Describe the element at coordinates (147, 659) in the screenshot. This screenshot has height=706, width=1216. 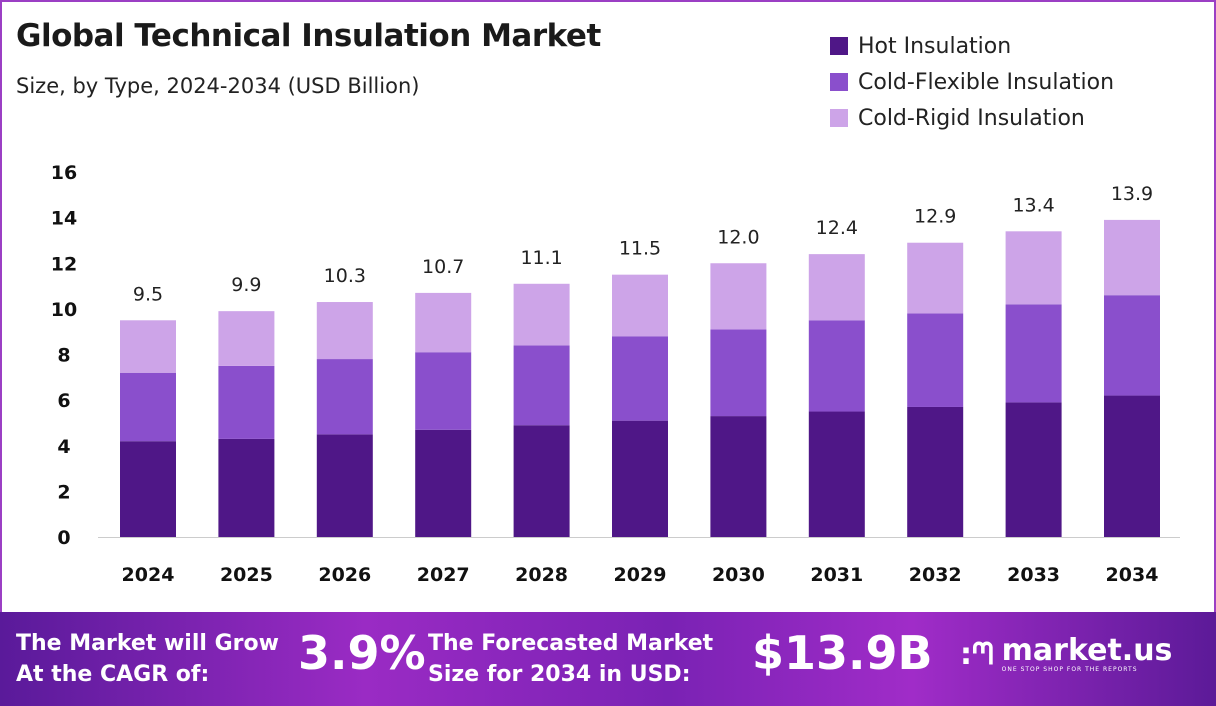
I see `cagr-label: The Market will Grow At the CAGR of:` at that location.